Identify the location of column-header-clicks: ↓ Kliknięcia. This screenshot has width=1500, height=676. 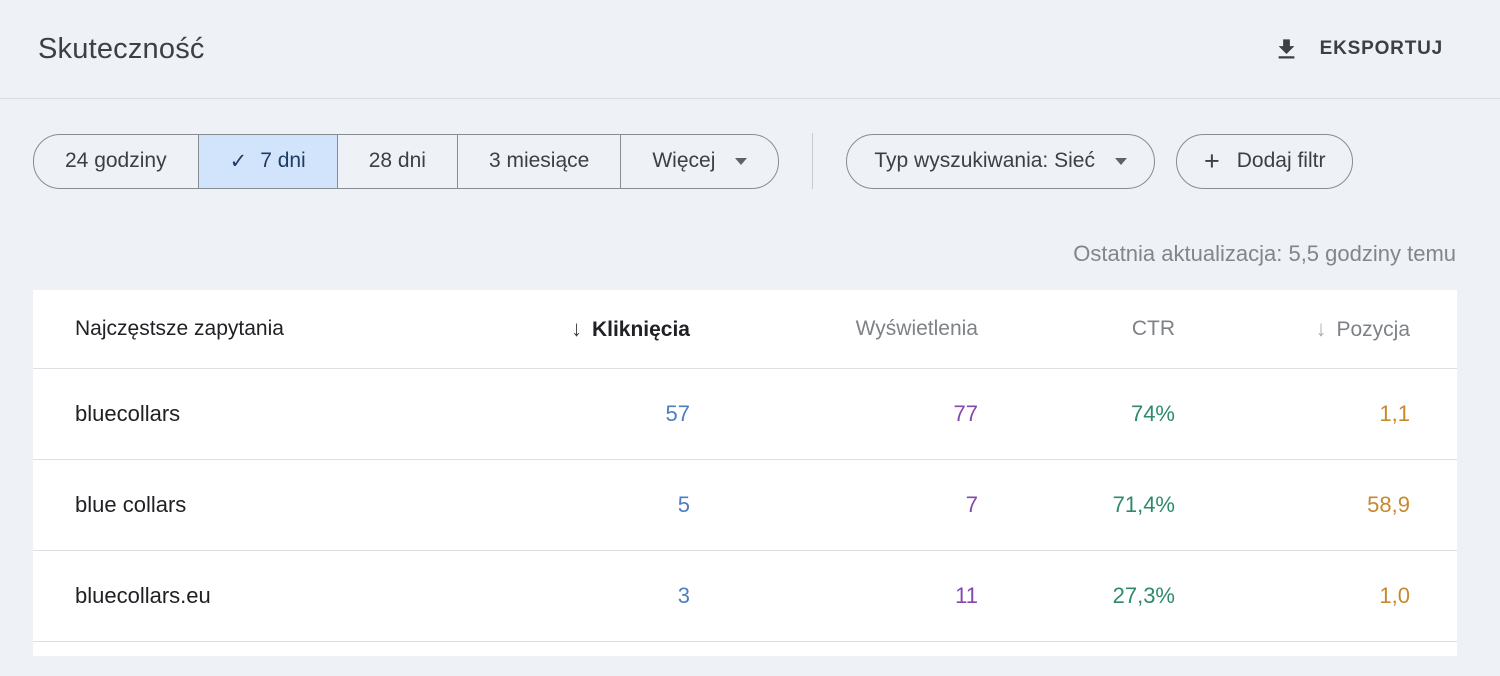
(630, 328).